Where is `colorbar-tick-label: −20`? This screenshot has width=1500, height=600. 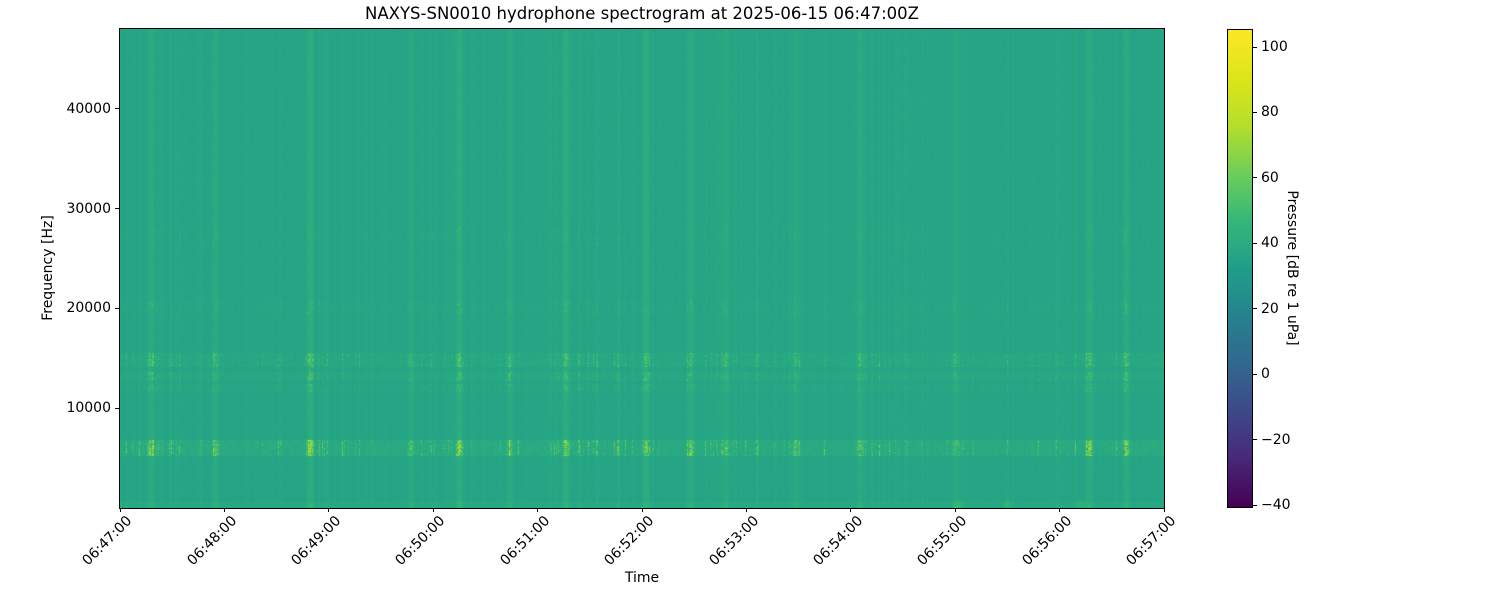
colorbar-tick-label: −20 is located at coordinates (1276, 439).